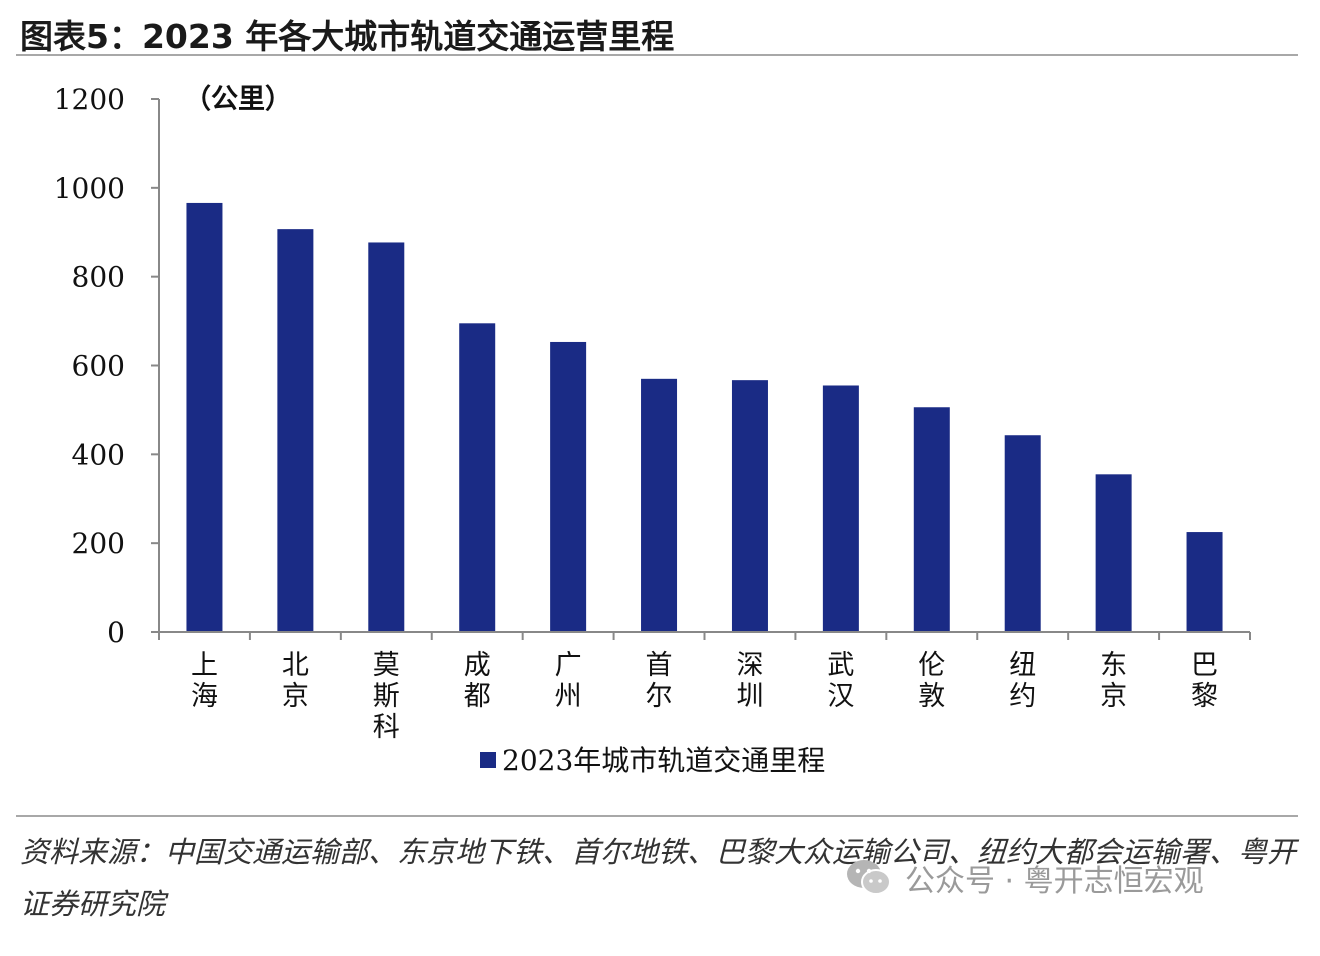 The height and width of the screenshot is (956, 1320). What do you see at coordinates (295, 681) in the screenshot?
I see `x-tick-label: 北京` at bounding box center [295, 681].